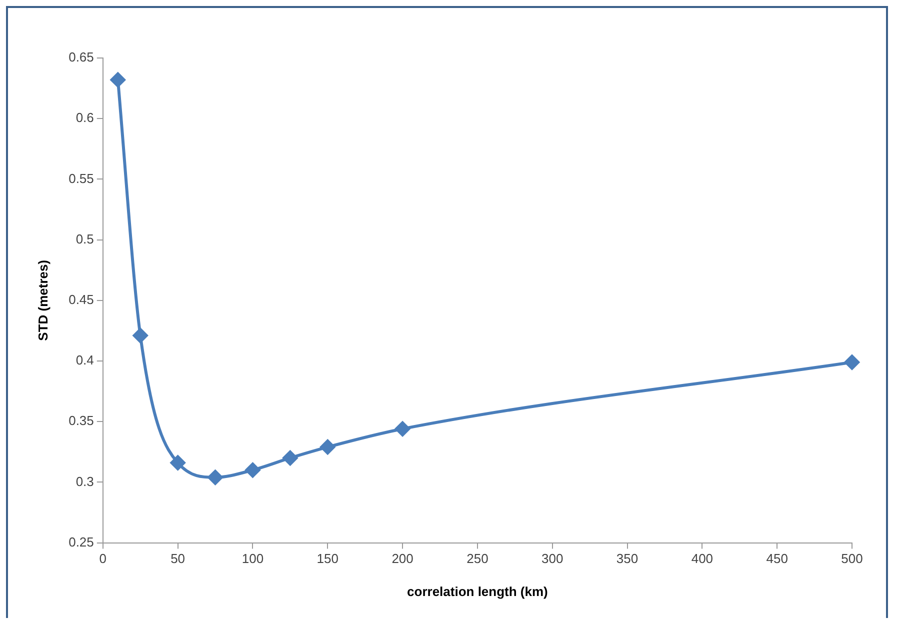 This screenshot has height=626, width=898. I want to click on y-tick-label: 0.3, so click(85, 481).